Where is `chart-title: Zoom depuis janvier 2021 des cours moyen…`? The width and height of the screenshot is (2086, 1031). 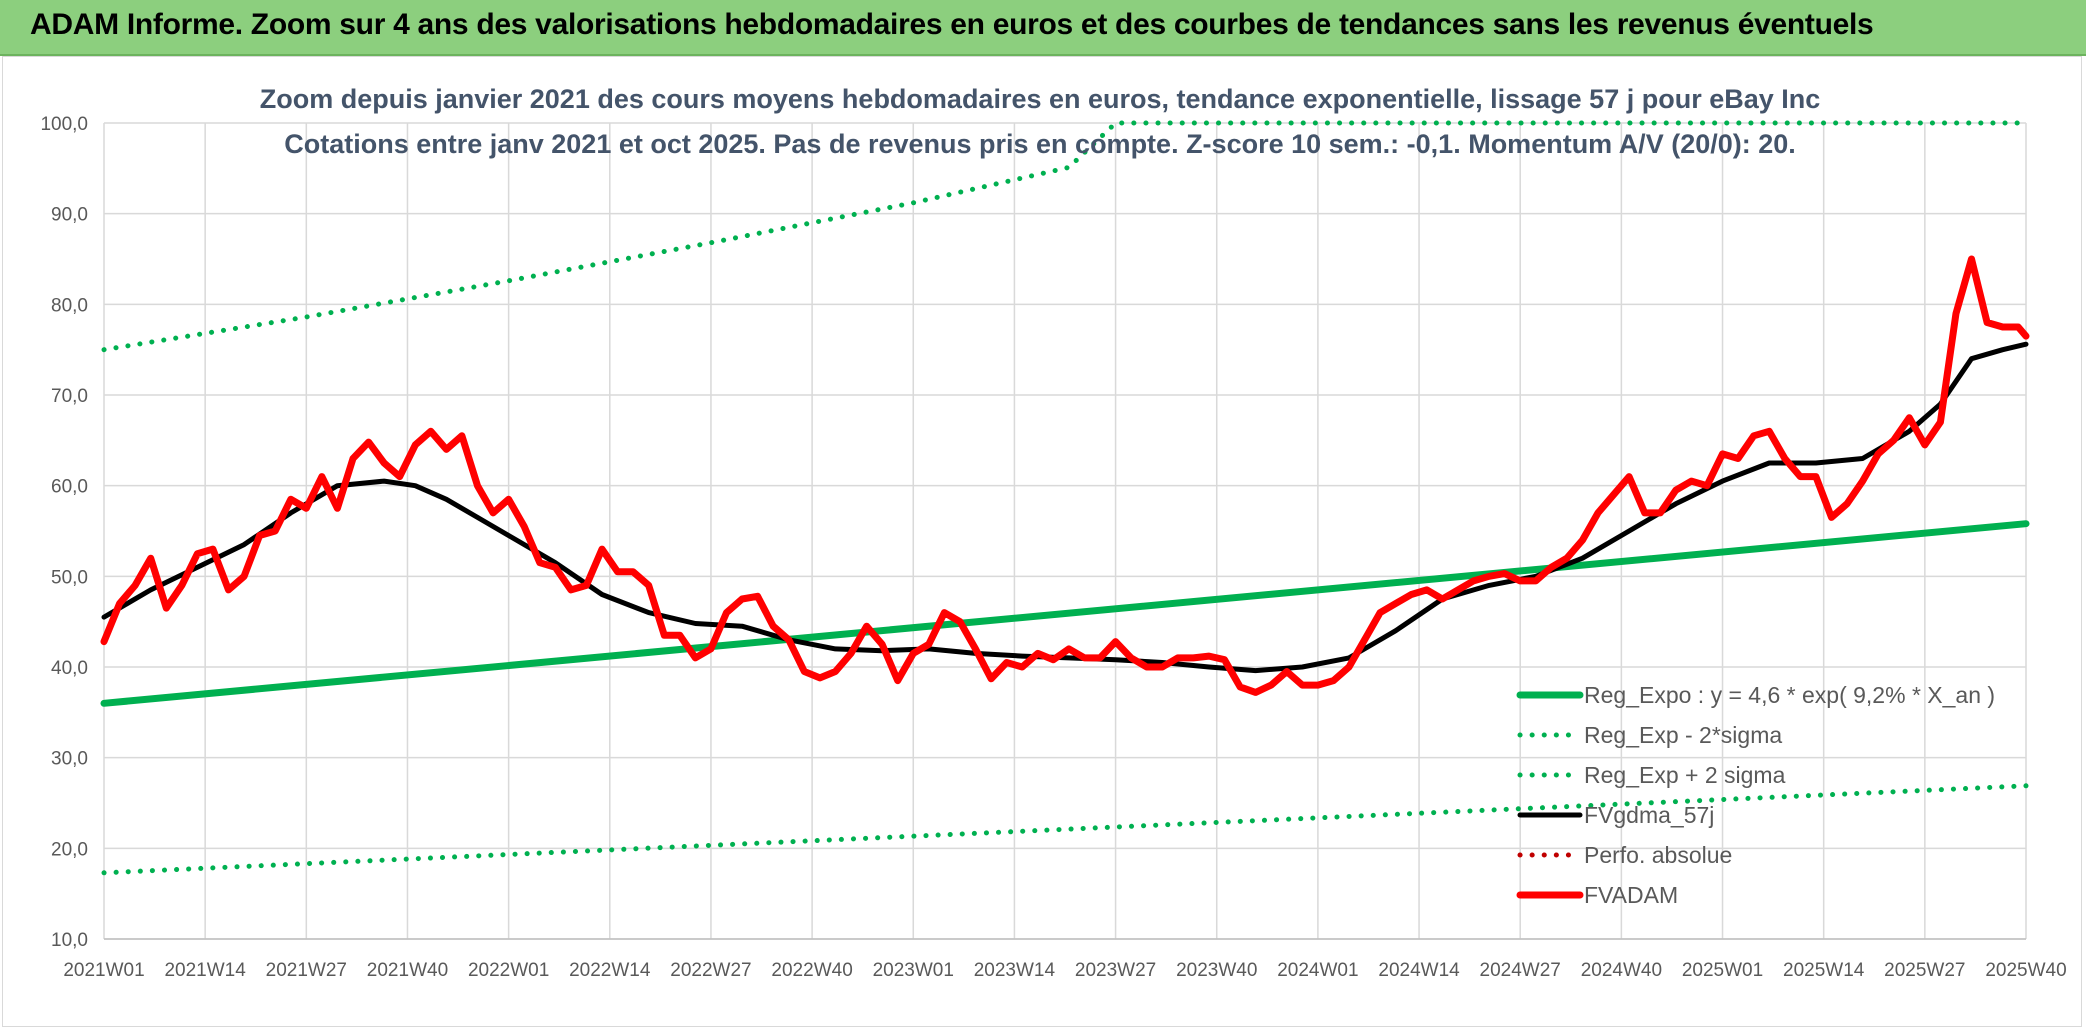 chart-title: Zoom depuis janvier 2021 des cours moyen… is located at coordinates (1040, 99).